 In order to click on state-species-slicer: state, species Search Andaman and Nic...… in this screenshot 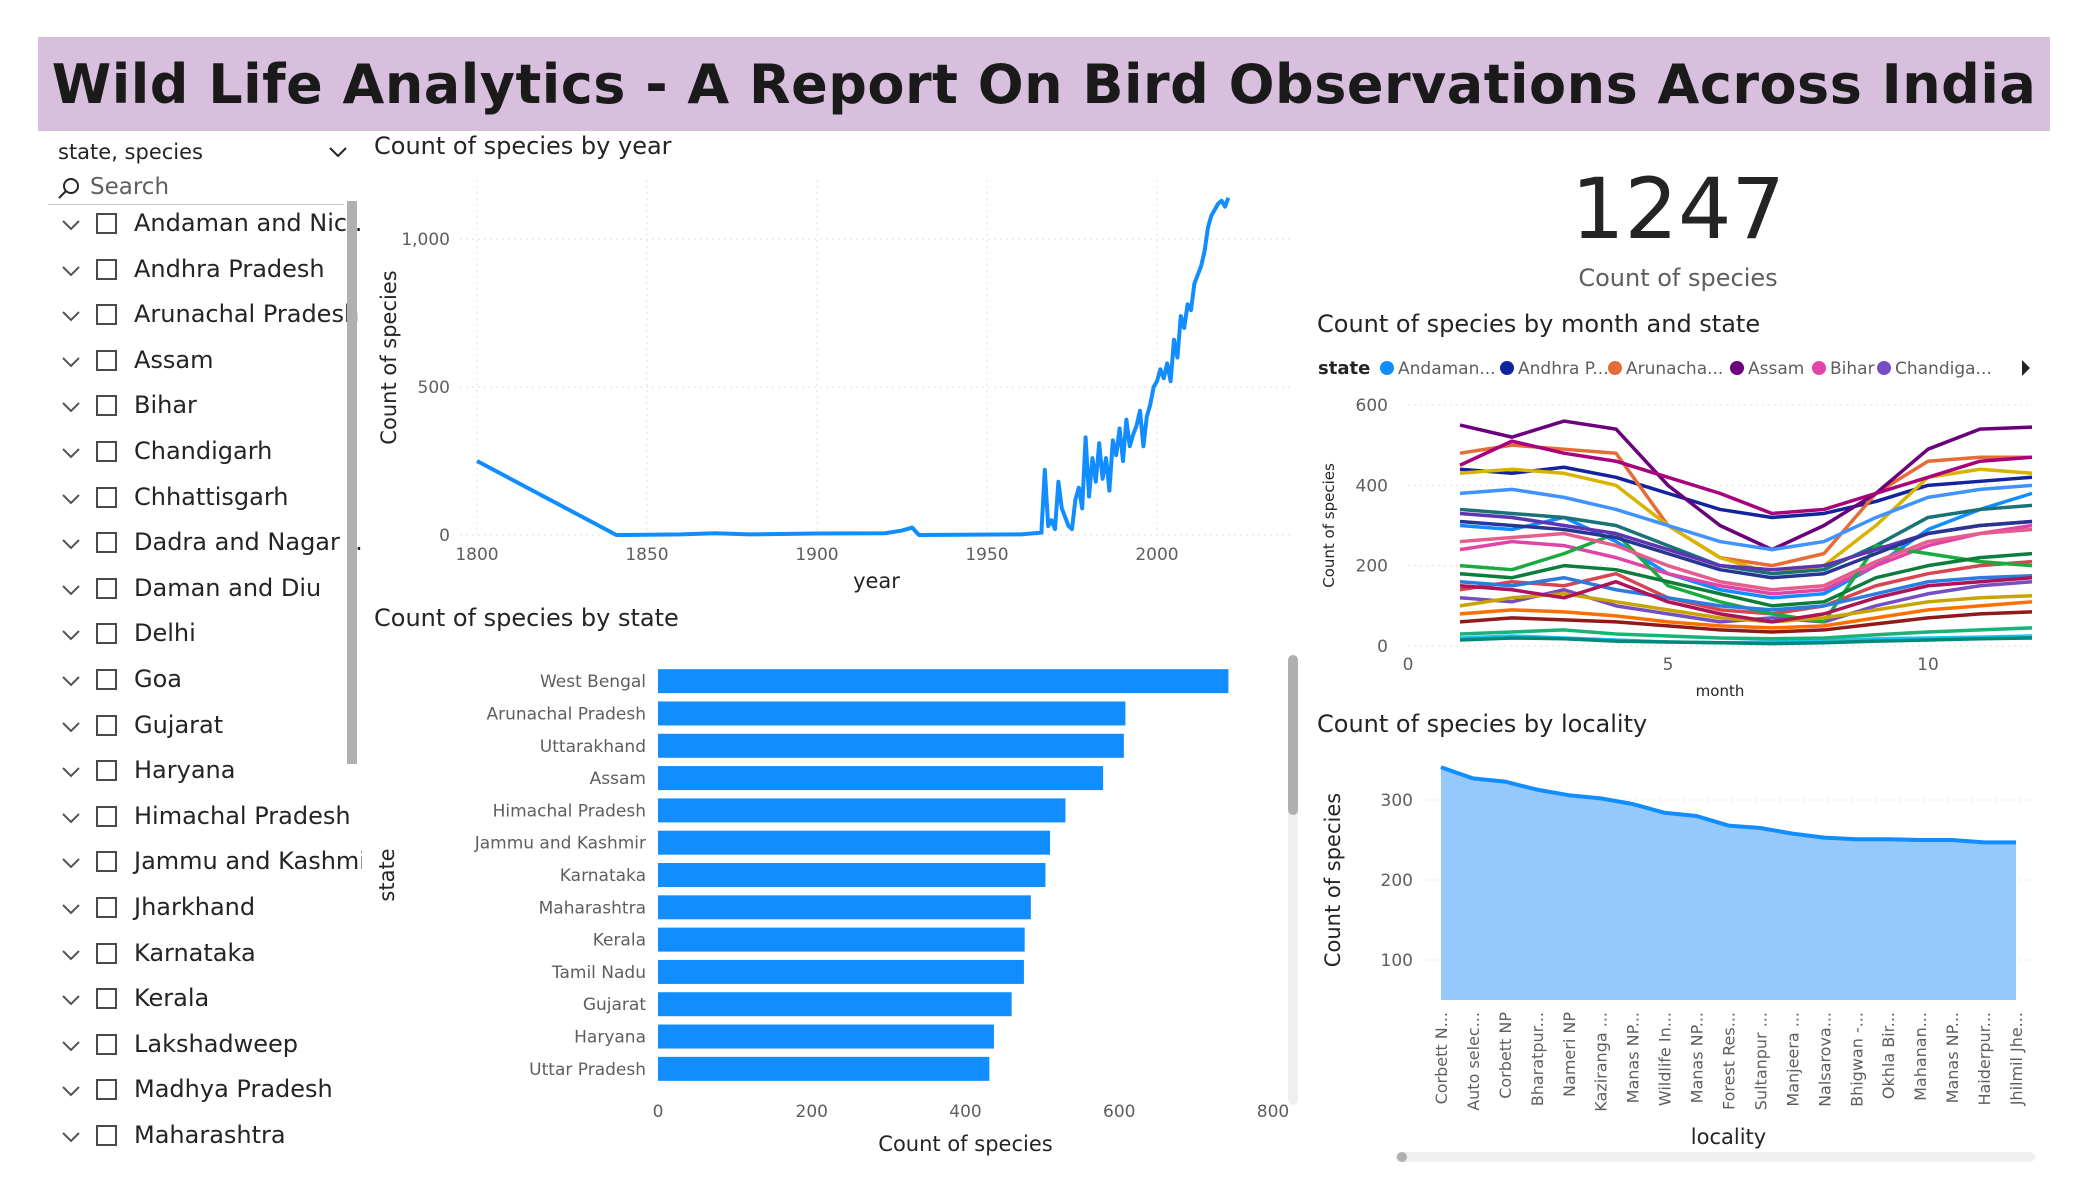, I will do `click(203, 656)`.